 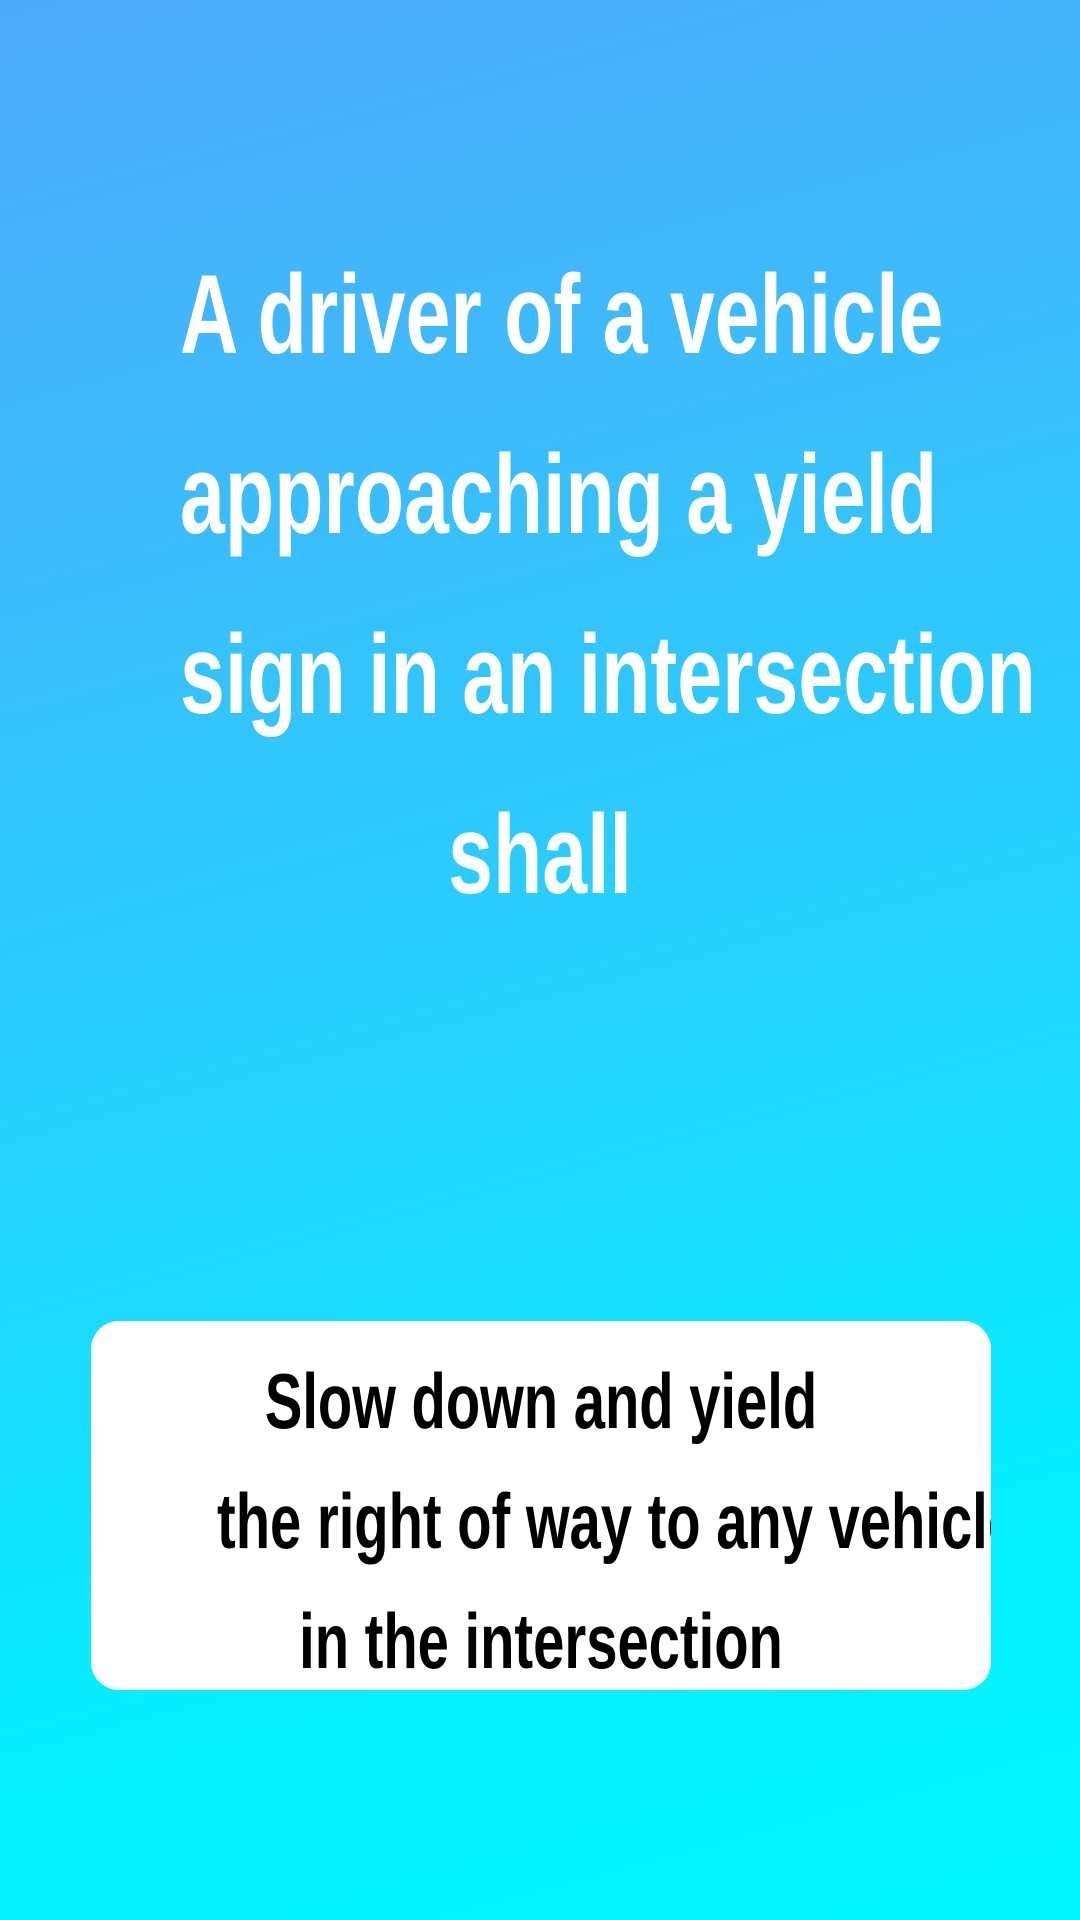 I want to click on question-line: sign in an intersection, so click(x=608, y=674).